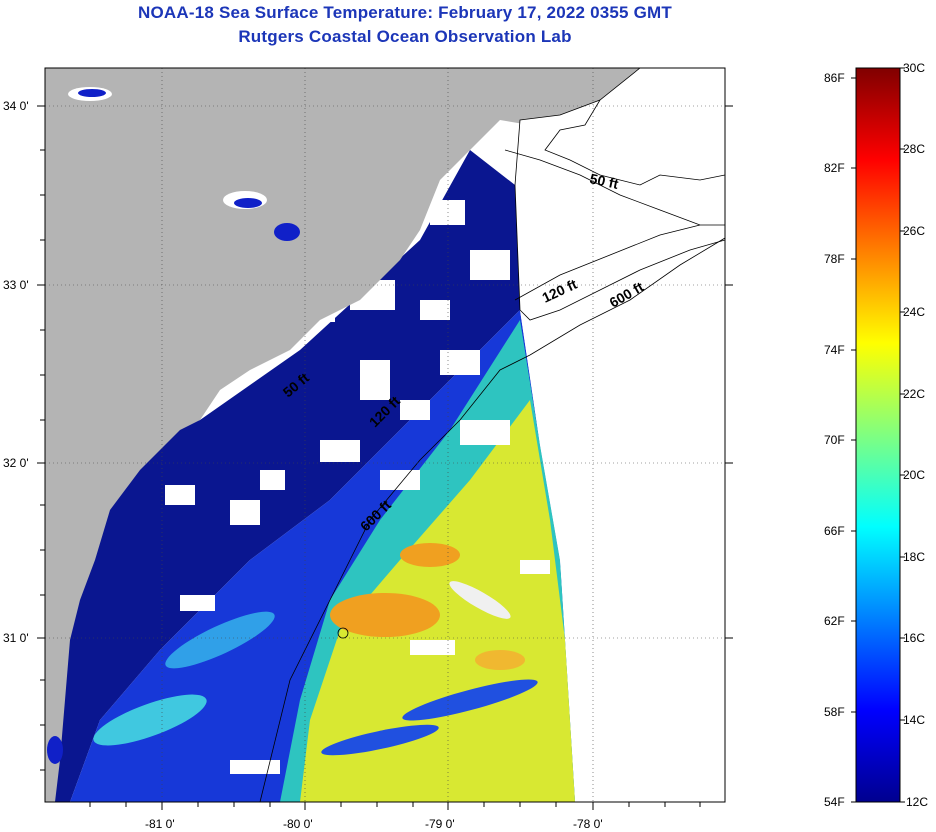  I want to click on map-subtitle: Rutgers Coastal Ocean Observation Lab, so click(405, 36).